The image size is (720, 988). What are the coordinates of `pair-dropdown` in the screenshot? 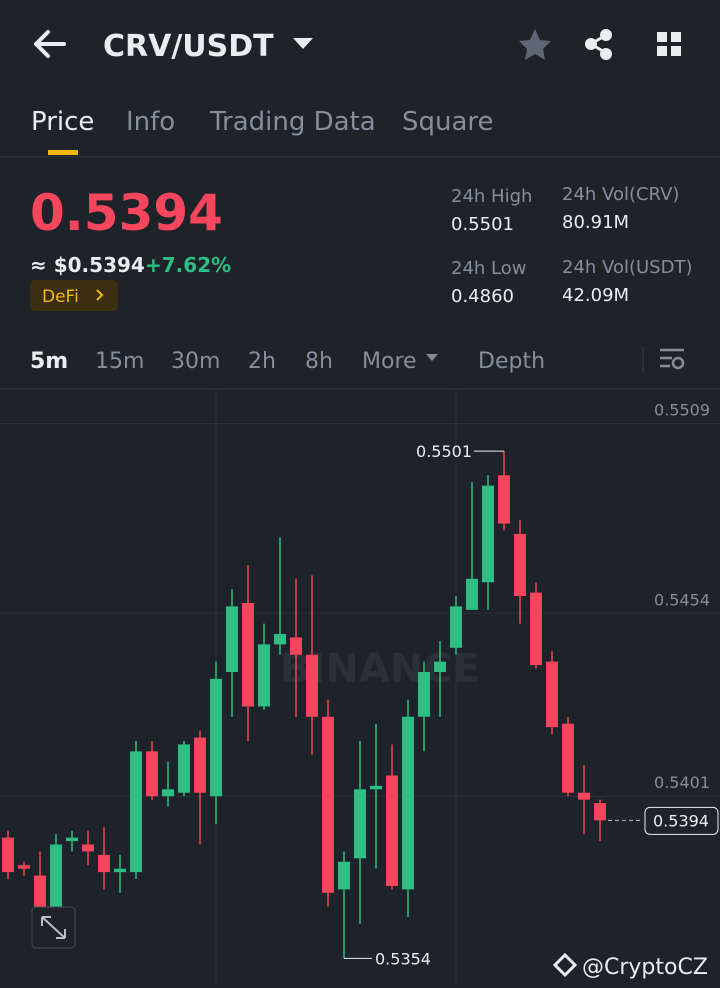 It's located at (303, 43).